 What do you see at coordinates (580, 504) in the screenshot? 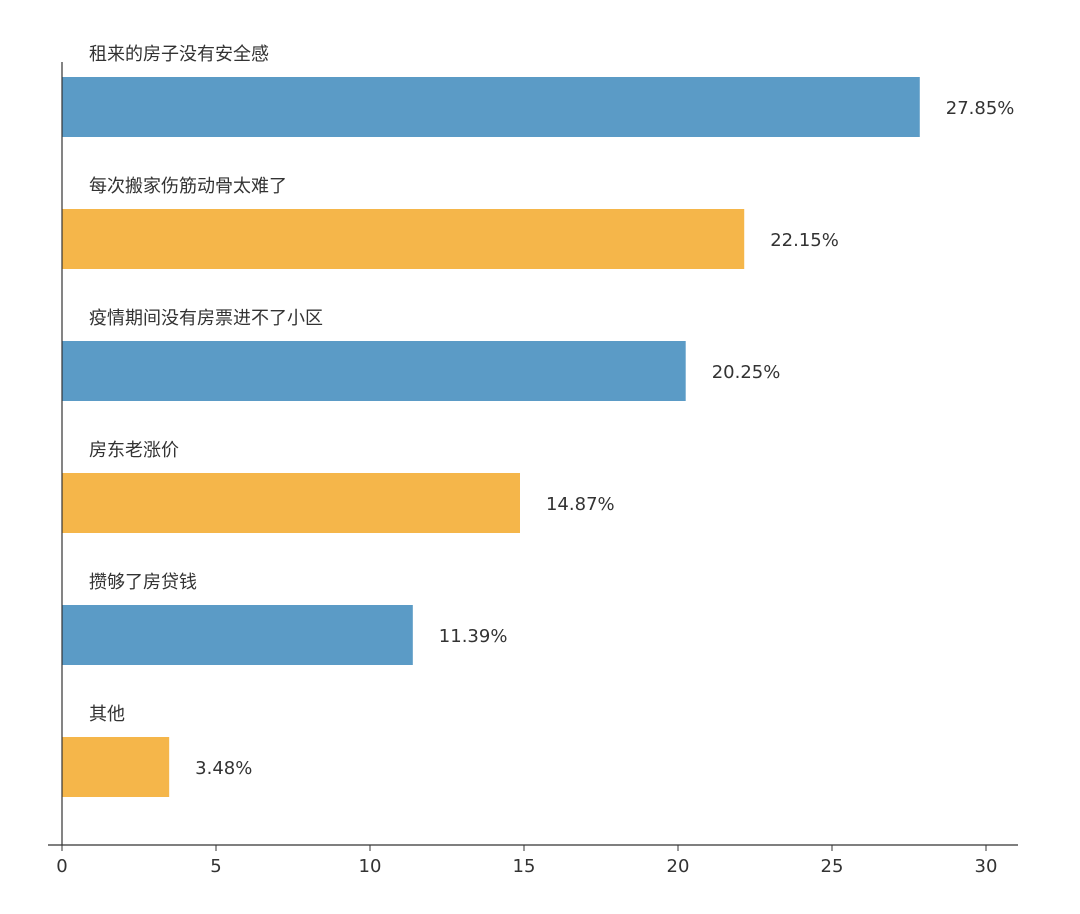
I see `value-label-4: 14.87%` at bounding box center [580, 504].